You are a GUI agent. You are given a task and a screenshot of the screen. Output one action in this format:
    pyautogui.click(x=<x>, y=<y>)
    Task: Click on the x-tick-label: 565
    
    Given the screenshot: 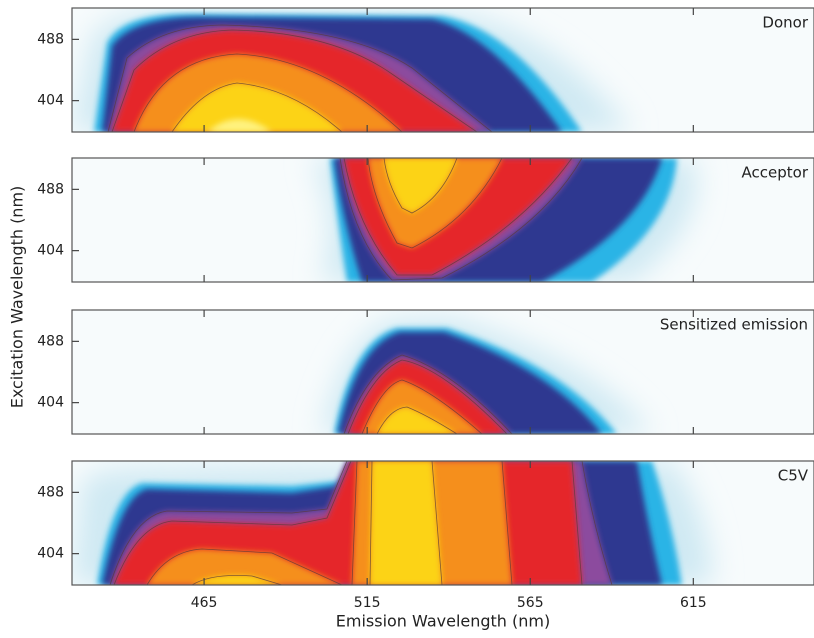 What is the action you would take?
    pyautogui.click(x=530, y=603)
    